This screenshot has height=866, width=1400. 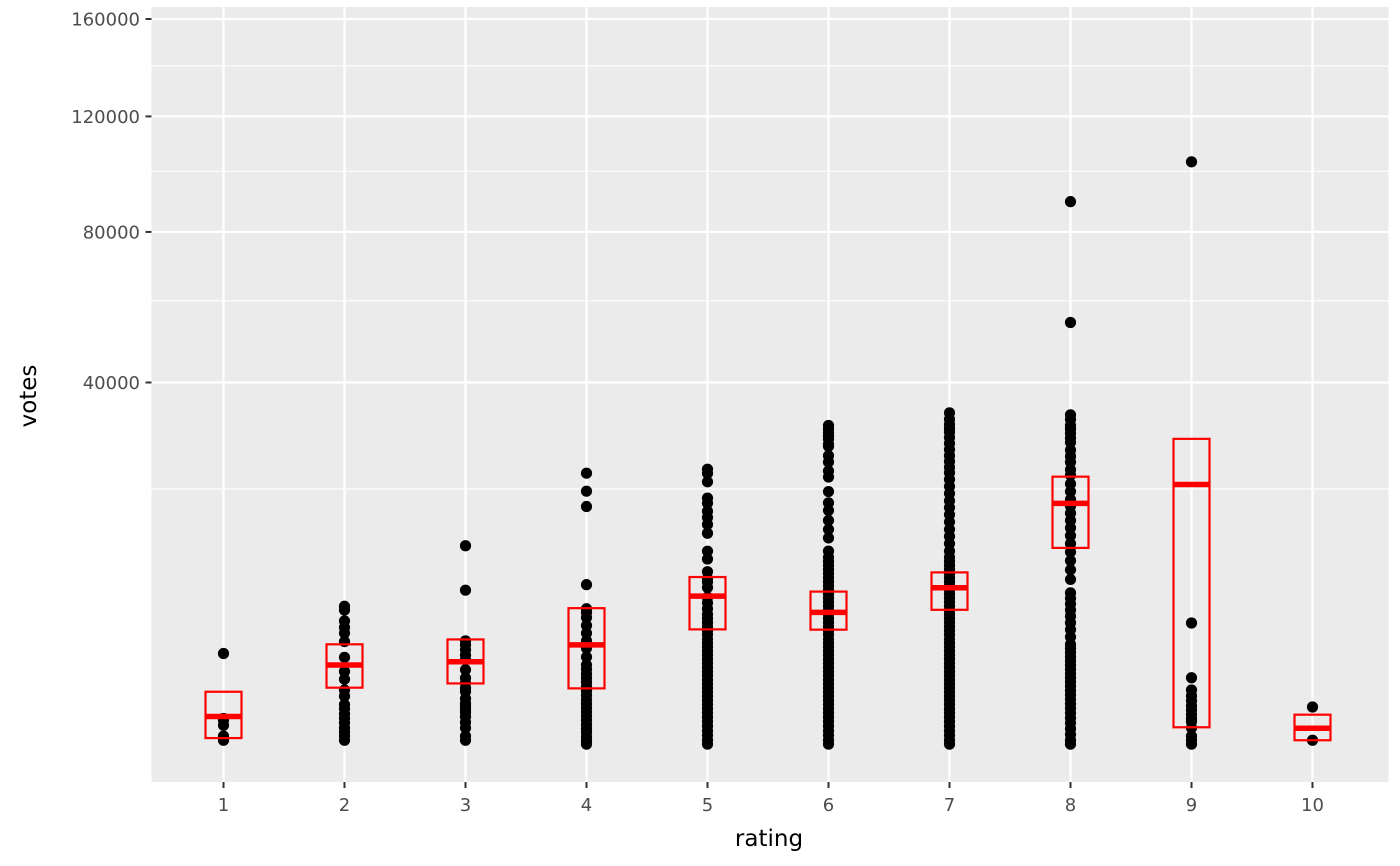 I want to click on x-tick-label: 7, so click(x=949, y=805).